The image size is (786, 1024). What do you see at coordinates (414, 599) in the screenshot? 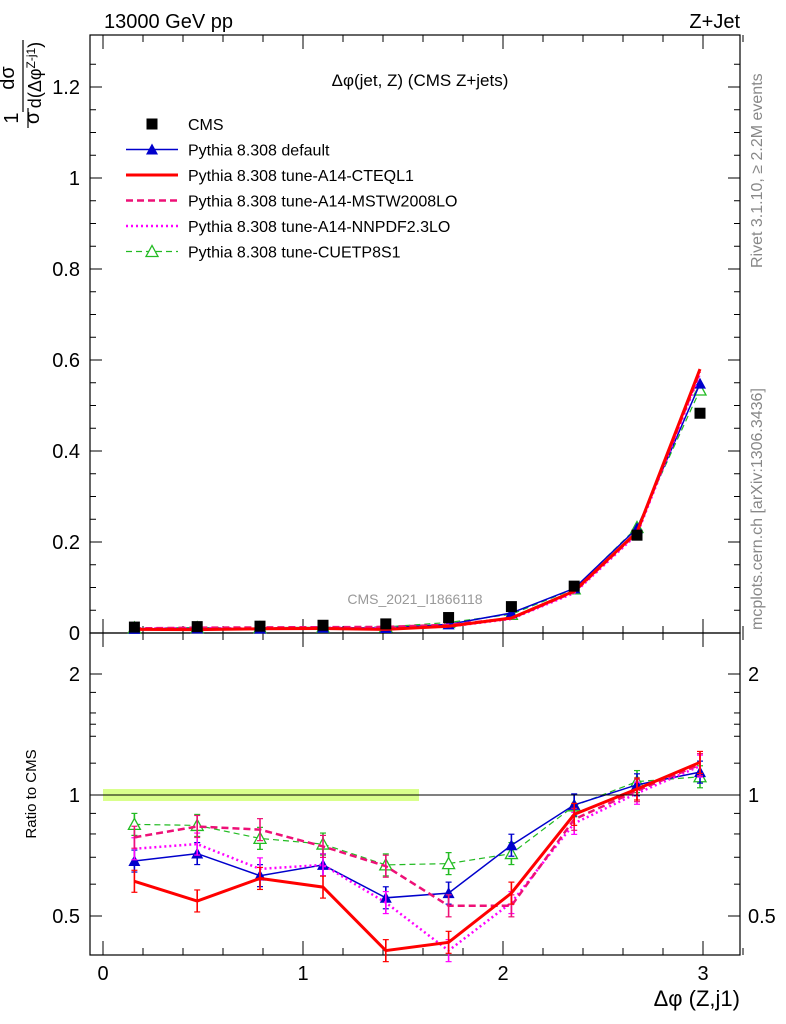
I see `analysis-watermark: CMS_2021_I1866118` at bounding box center [414, 599].